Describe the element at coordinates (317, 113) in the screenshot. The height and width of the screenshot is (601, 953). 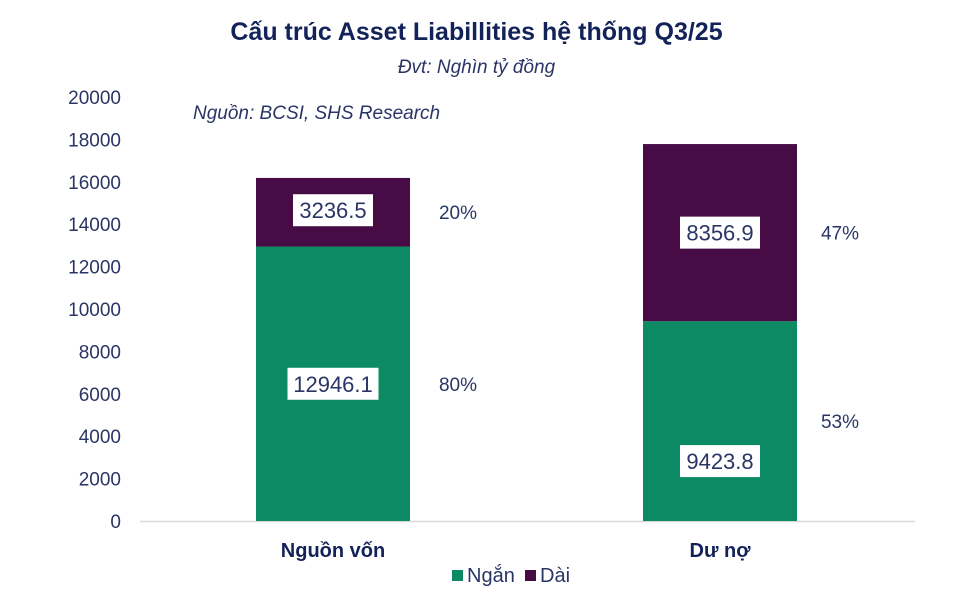
I see `chart-source: Nguồn: BCSI, SHS Research` at that location.